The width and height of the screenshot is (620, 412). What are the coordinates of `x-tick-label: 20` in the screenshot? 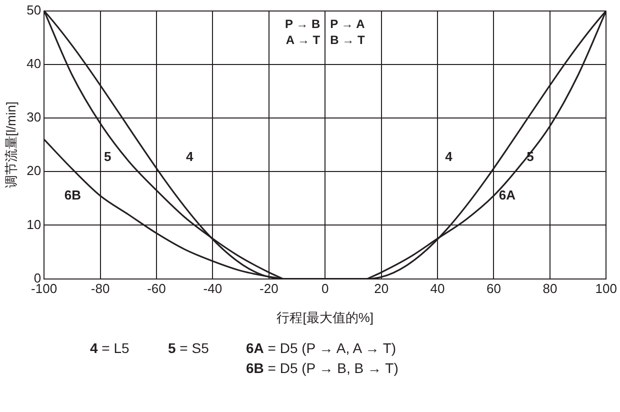 It's located at (381, 288).